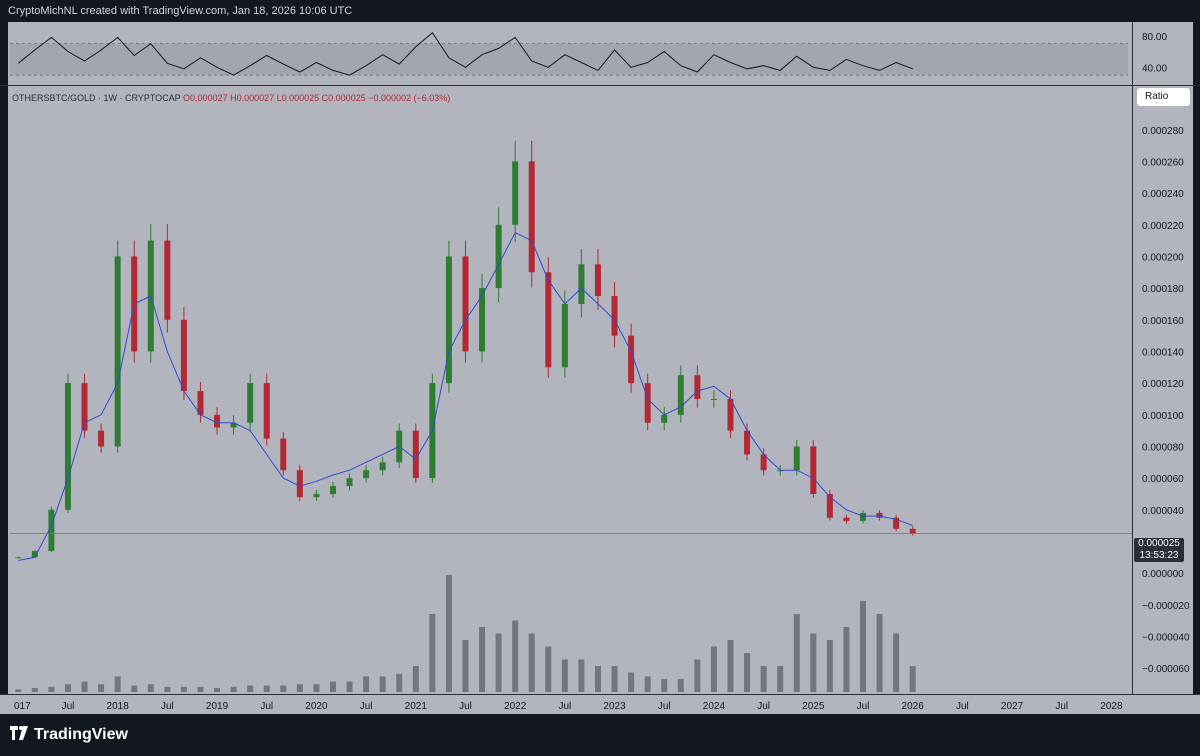 Image resolution: width=1200 pixels, height=756 pixels. Describe the element at coordinates (600, 85) in the screenshot. I see `pane-divider` at that location.